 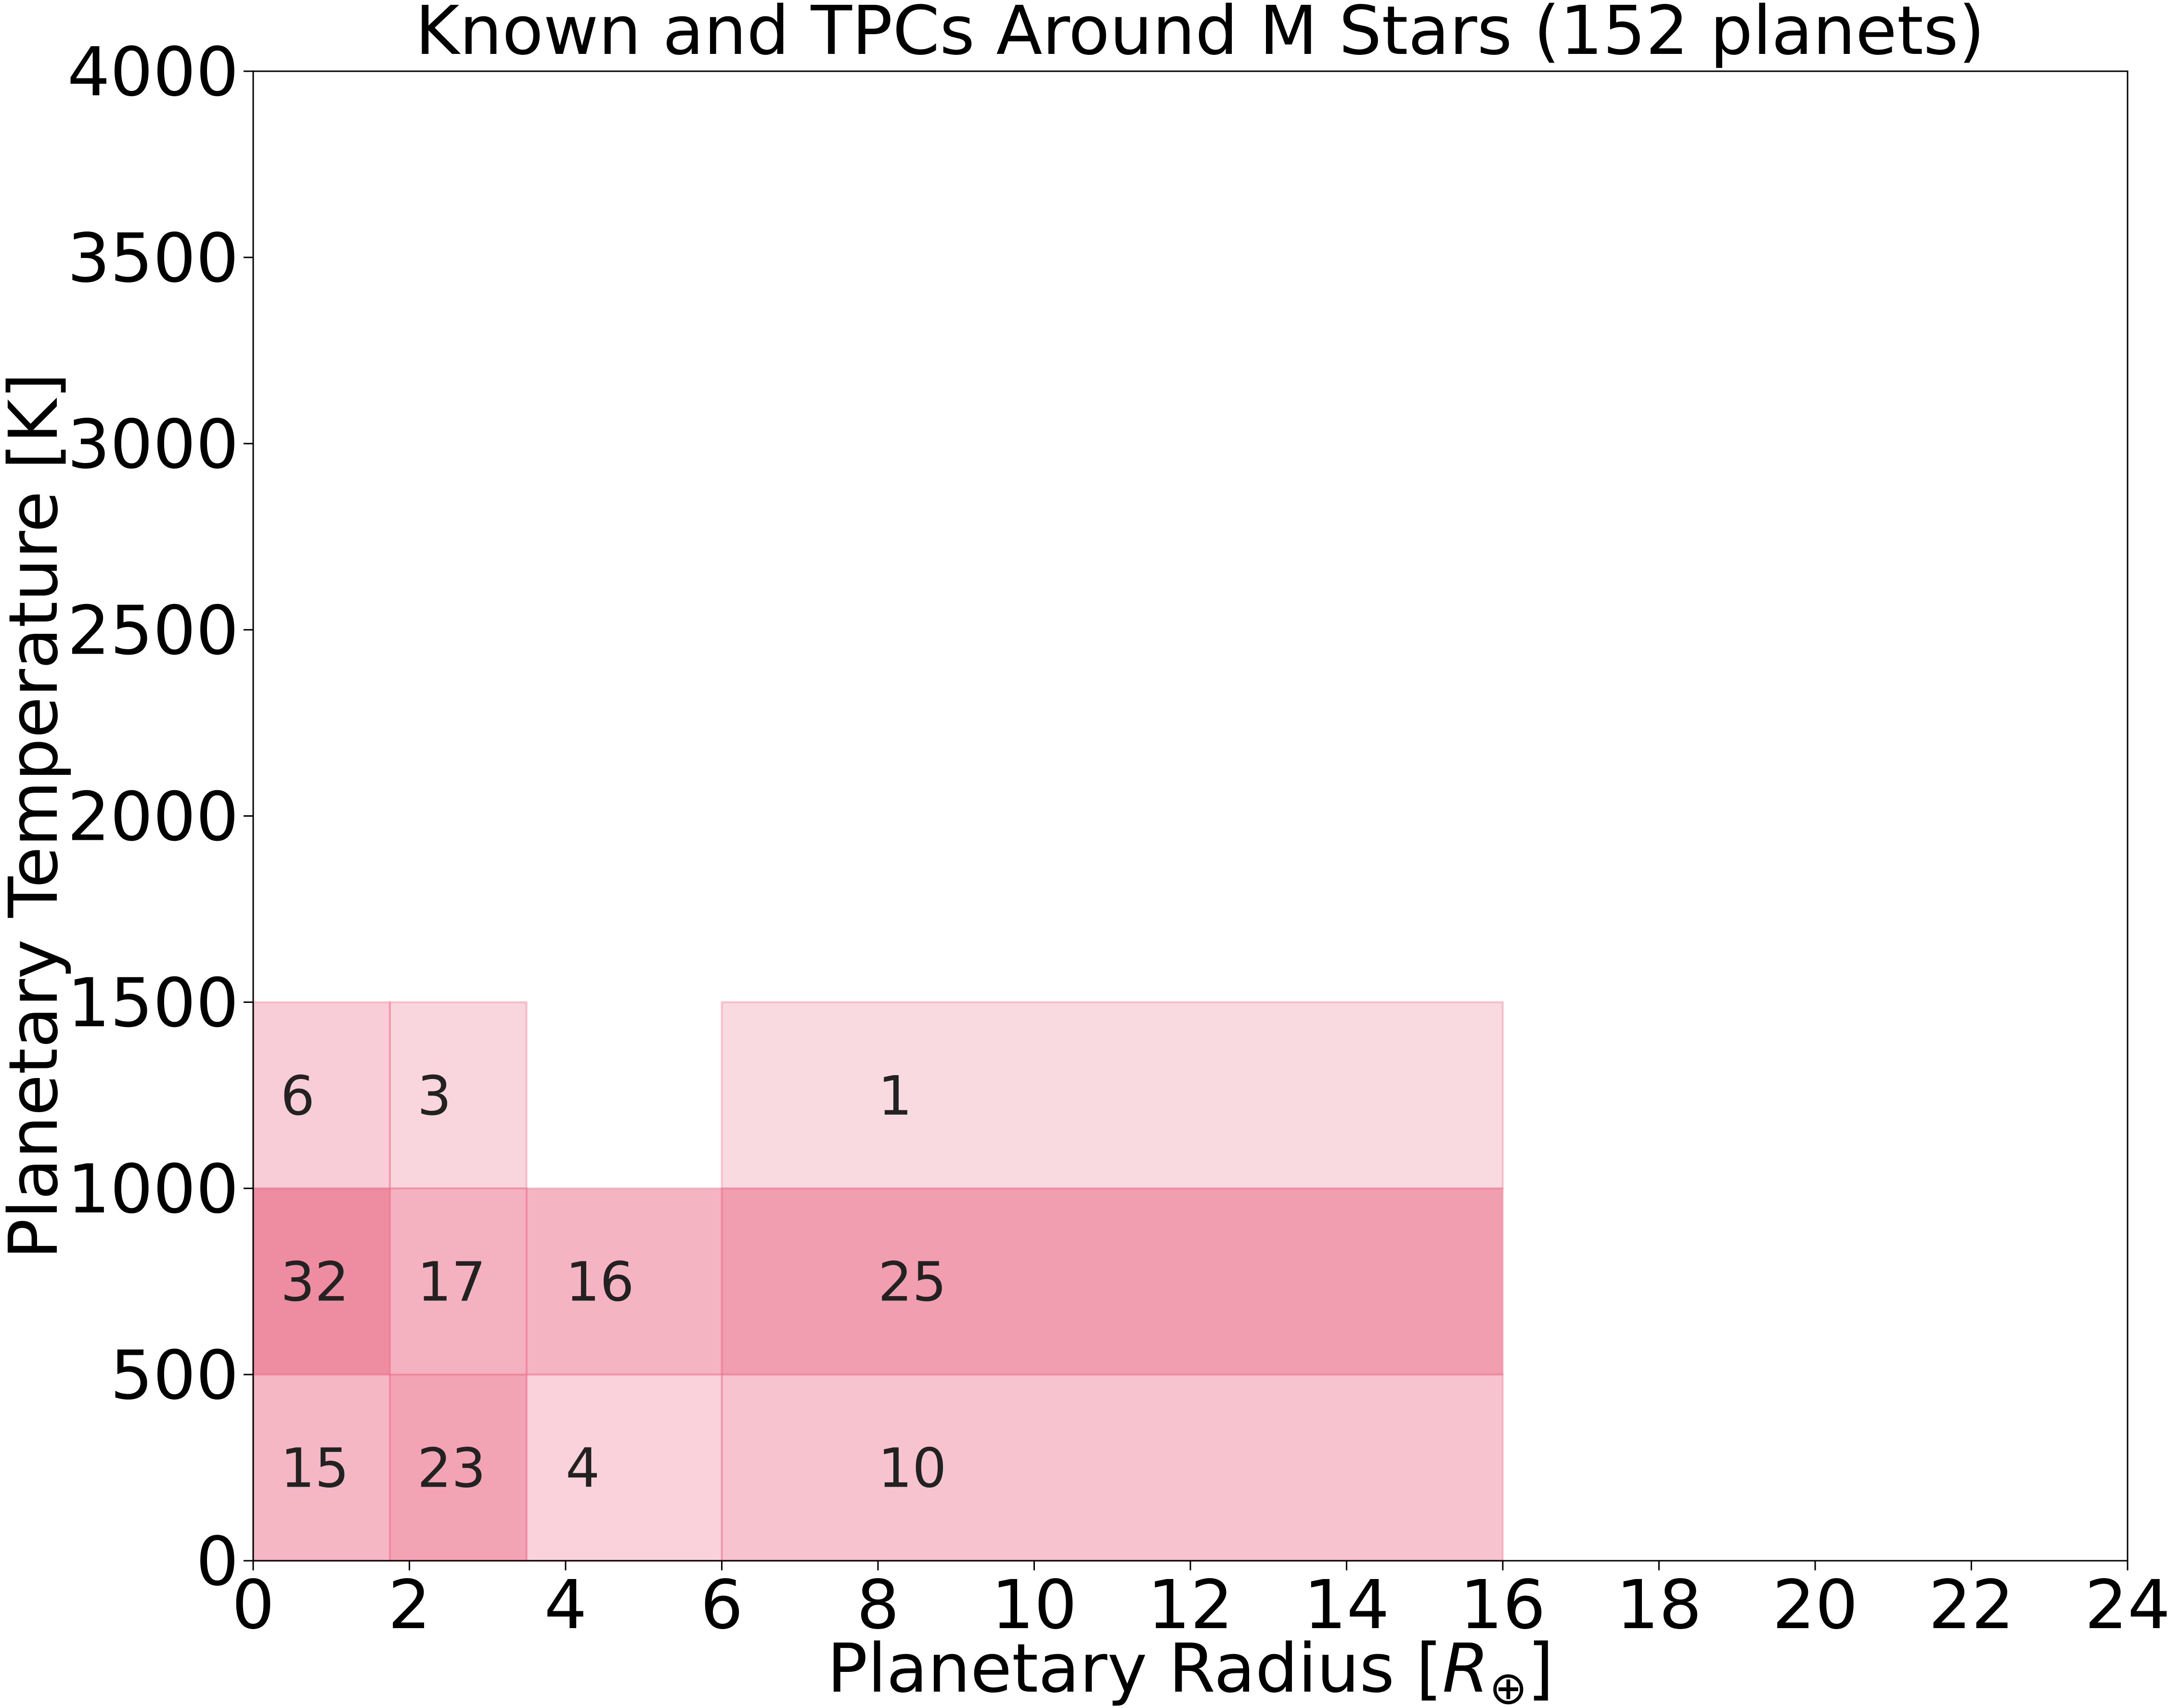 I want to click on cell-count-label-1: 3, so click(x=434, y=1096).